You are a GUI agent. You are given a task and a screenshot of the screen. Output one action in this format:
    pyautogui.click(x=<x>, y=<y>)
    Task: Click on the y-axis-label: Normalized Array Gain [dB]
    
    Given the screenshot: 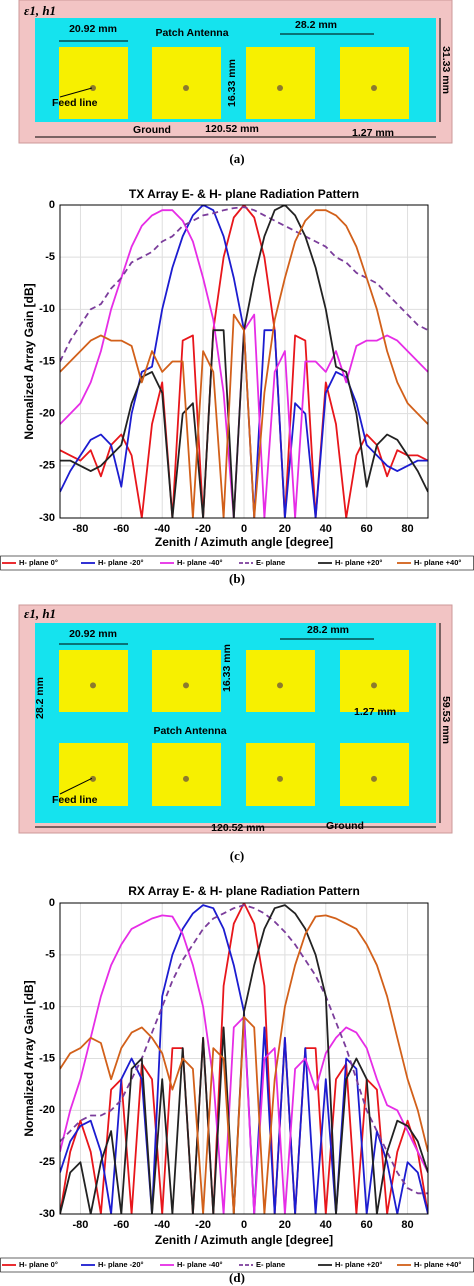 What is the action you would take?
    pyautogui.click(x=29, y=1058)
    